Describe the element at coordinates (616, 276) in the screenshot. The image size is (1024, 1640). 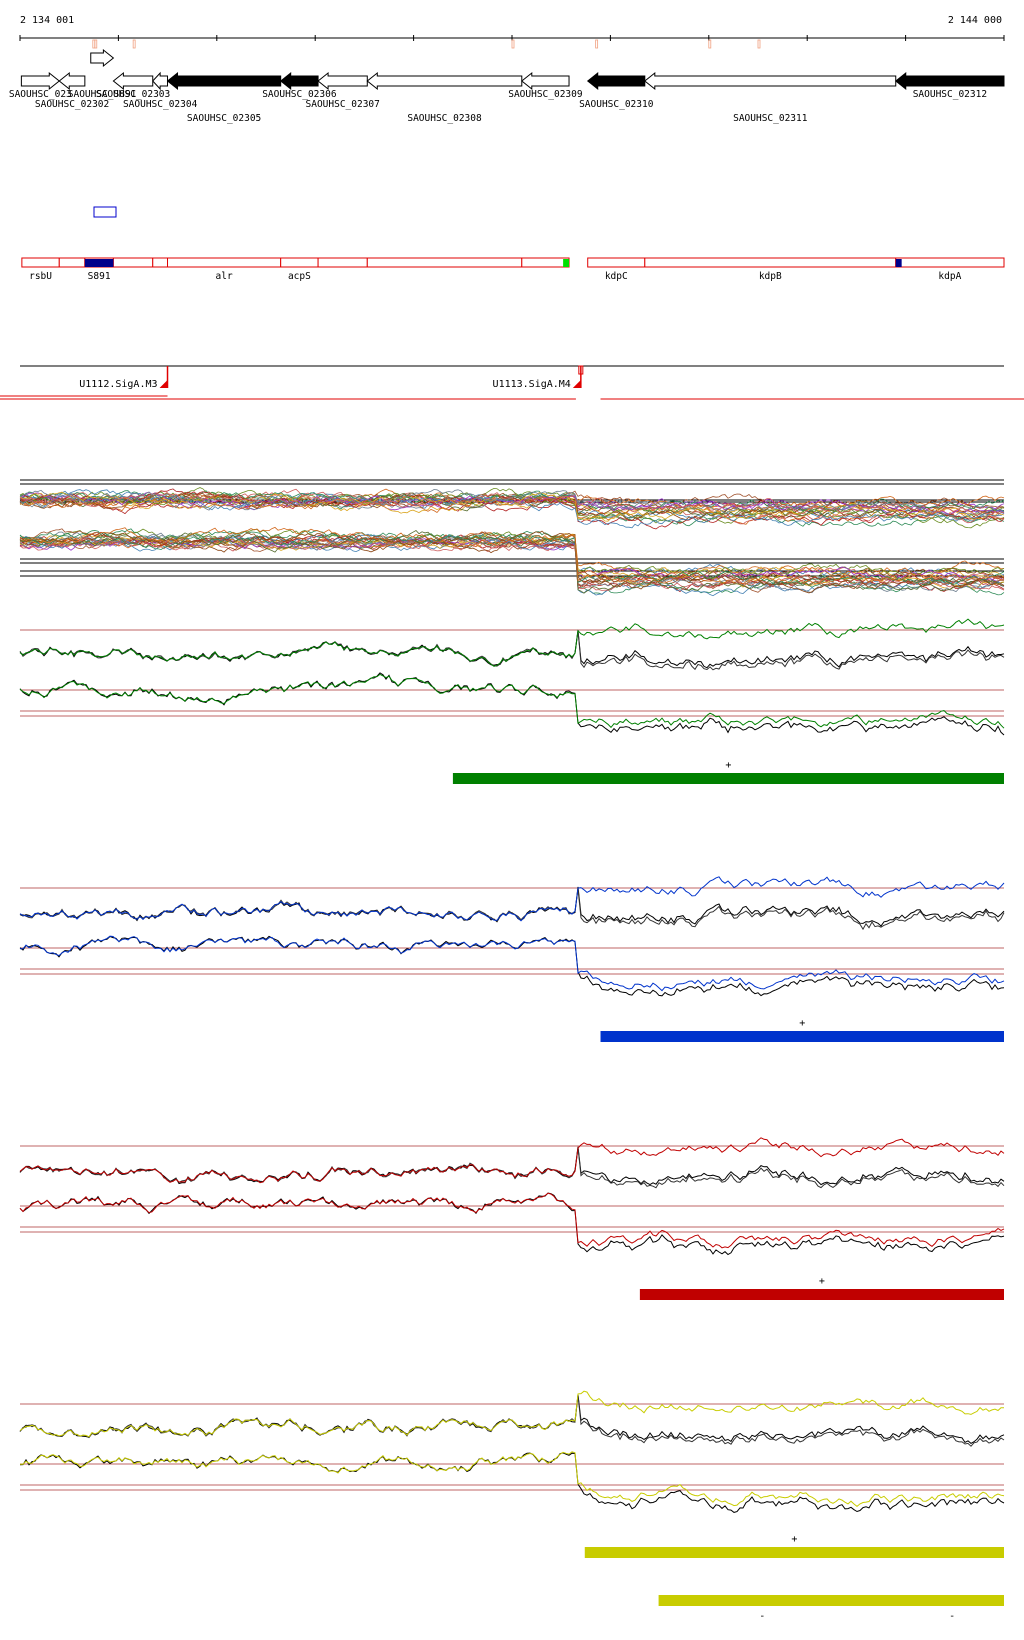
I see `feature-label: kdpC` at that location.